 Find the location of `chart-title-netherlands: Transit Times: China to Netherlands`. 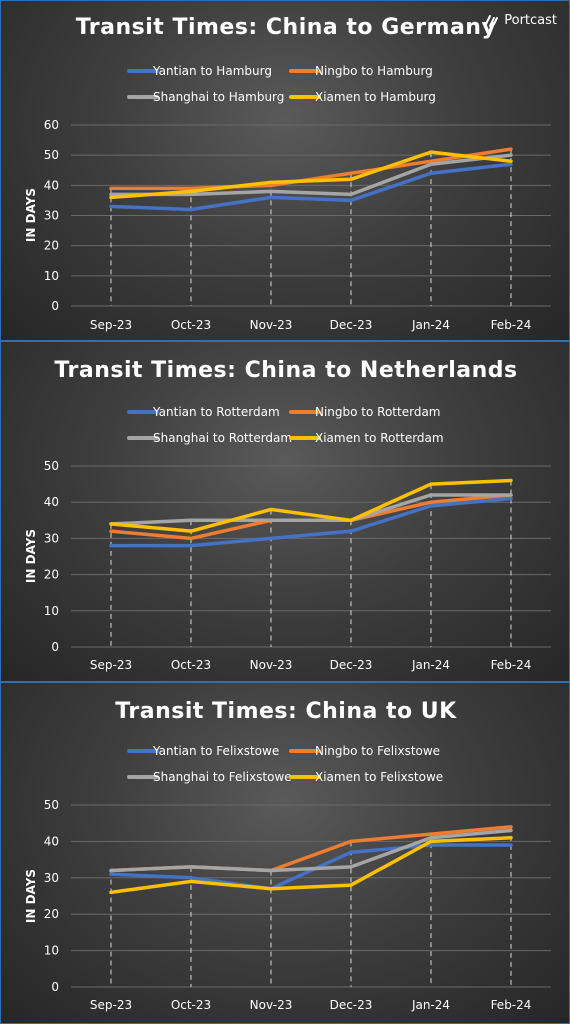

chart-title-netherlands: Transit Times: China to Netherlands is located at coordinates (286, 370).